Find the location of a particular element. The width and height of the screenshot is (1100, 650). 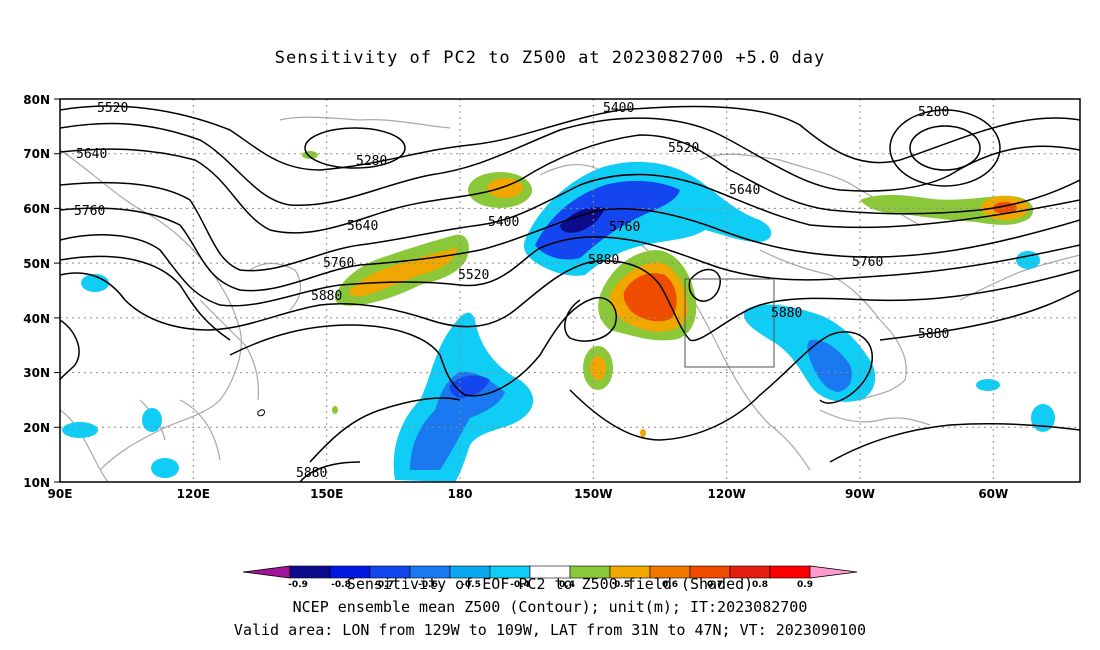

lon-label: 150E is located at coordinates (326, 494).